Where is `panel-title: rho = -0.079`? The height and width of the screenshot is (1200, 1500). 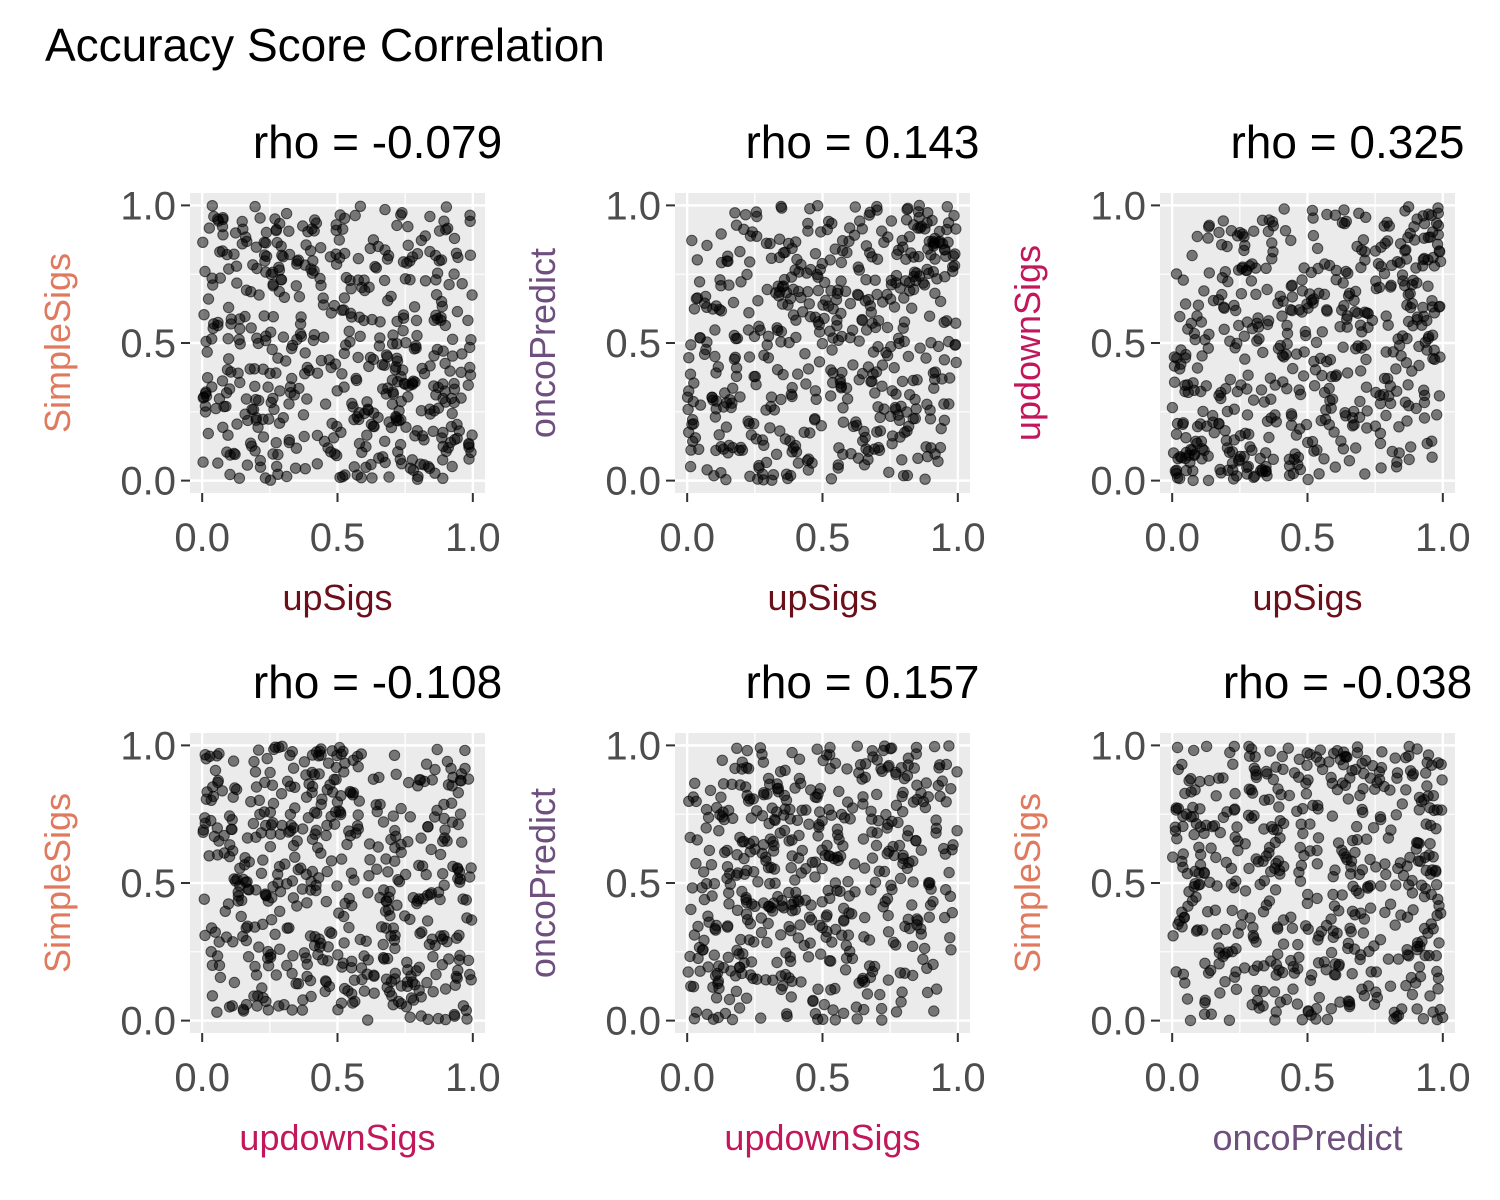 panel-title: rho = -0.079 is located at coordinates (377, 142).